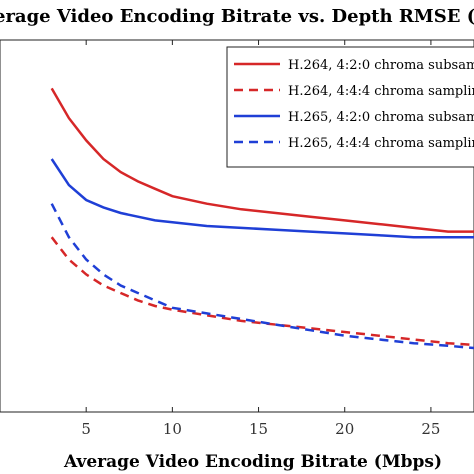 Image resolution: width=474 pixels, height=474 pixels. What do you see at coordinates (381, 65) in the screenshot?
I see `legend-label-1: H.264, 4:2:0 chroma subsampling` at bounding box center [381, 65].